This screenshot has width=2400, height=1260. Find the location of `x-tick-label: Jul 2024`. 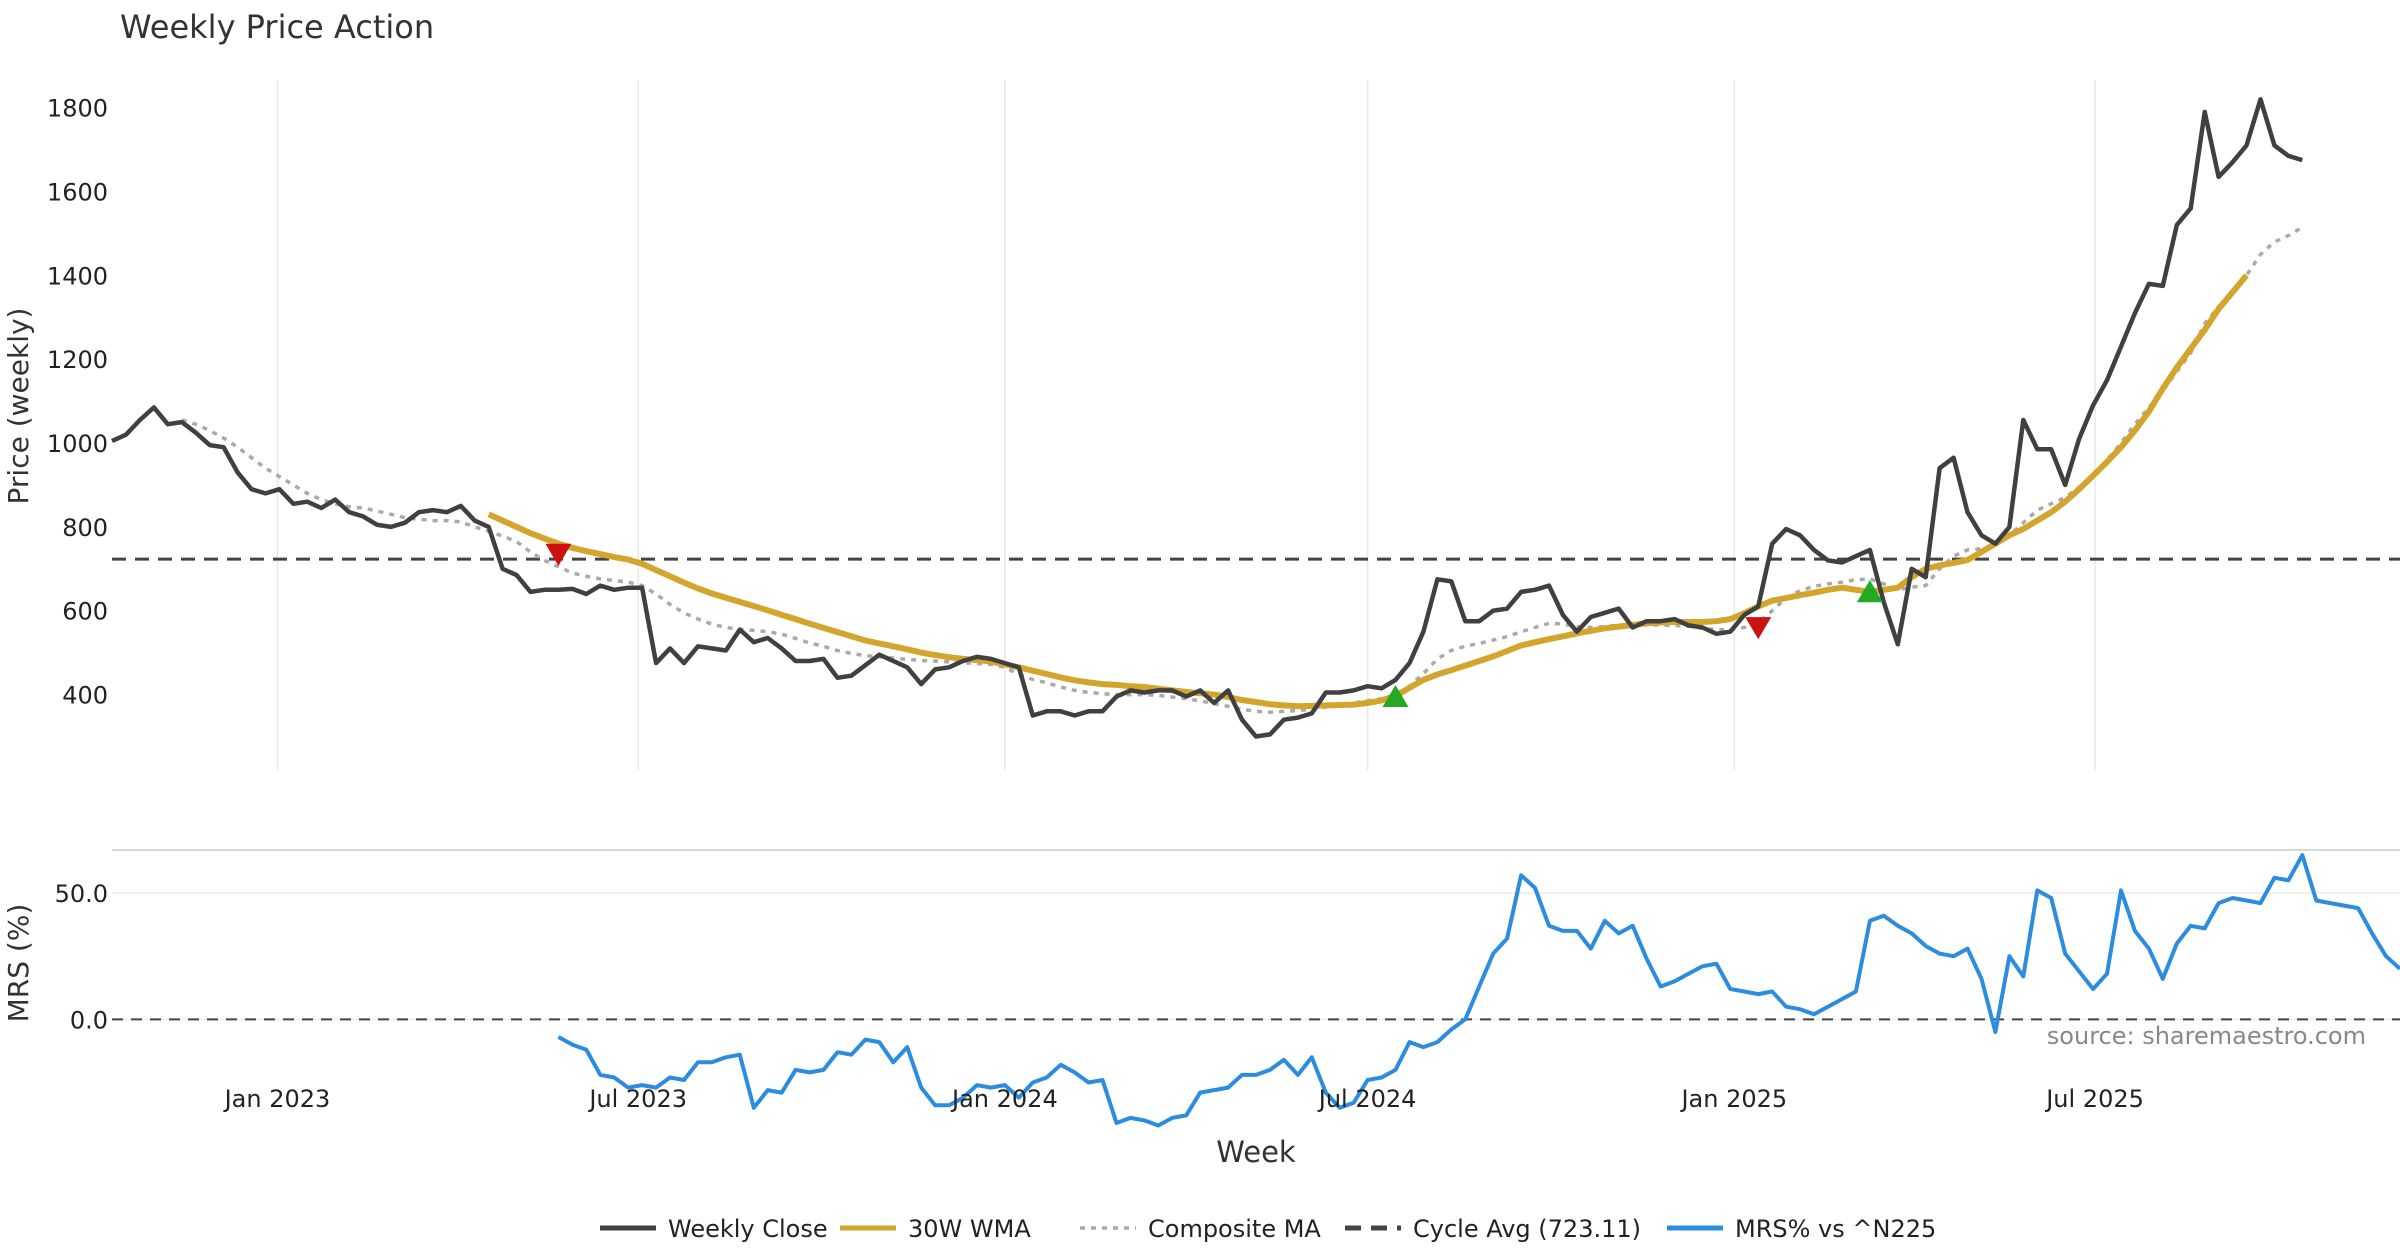

x-tick-label: Jul 2024 is located at coordinates (1367, 1099).